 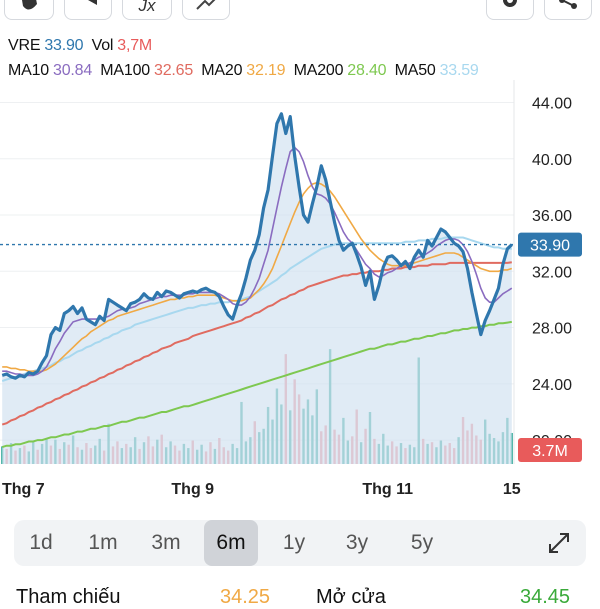 I want to click on ma50-value: 33.59, so click(x=459, y=70).